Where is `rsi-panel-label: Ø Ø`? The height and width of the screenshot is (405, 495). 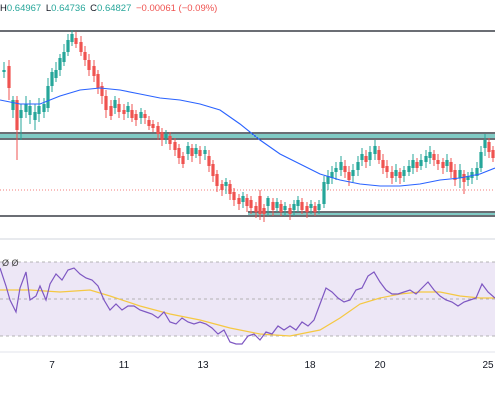 rsi-panel-label: Ø Ø is located at coordinates (10, 263).